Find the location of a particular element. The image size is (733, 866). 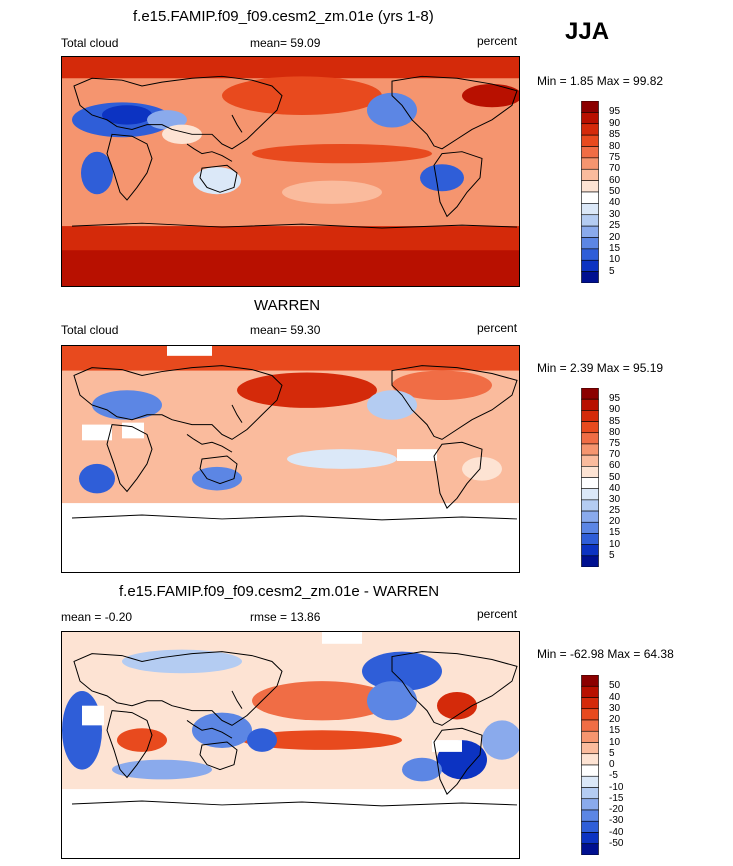

panel1-variable-label: Total cloud is located at coordinates (90, 43).